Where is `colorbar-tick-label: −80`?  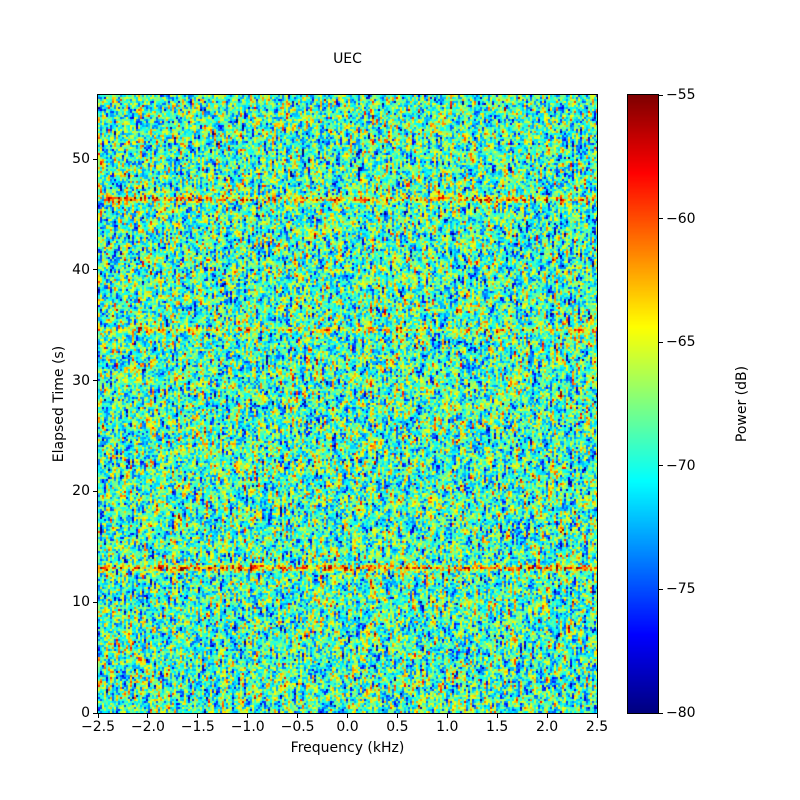 colorbar-tick-label: −80 is located at coordinates (681, 713).